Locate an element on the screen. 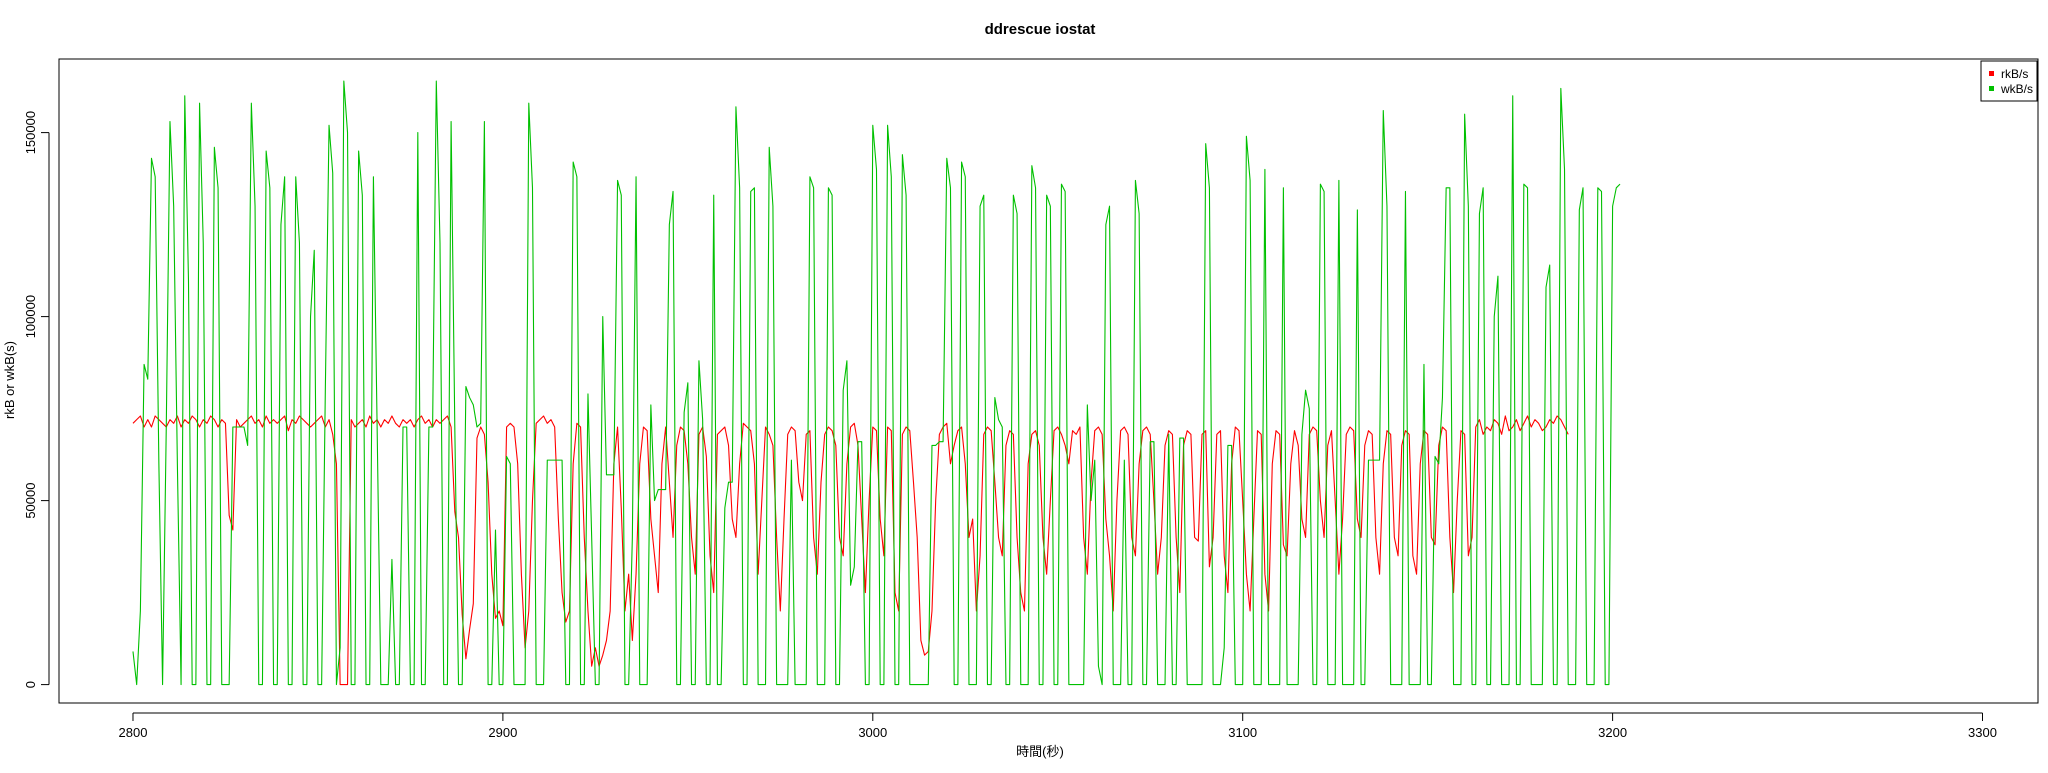 The width and height of the screenshot is (2048, 773). y-axis: 0 50000 100000 150000 is located at coordinates (36, 399).